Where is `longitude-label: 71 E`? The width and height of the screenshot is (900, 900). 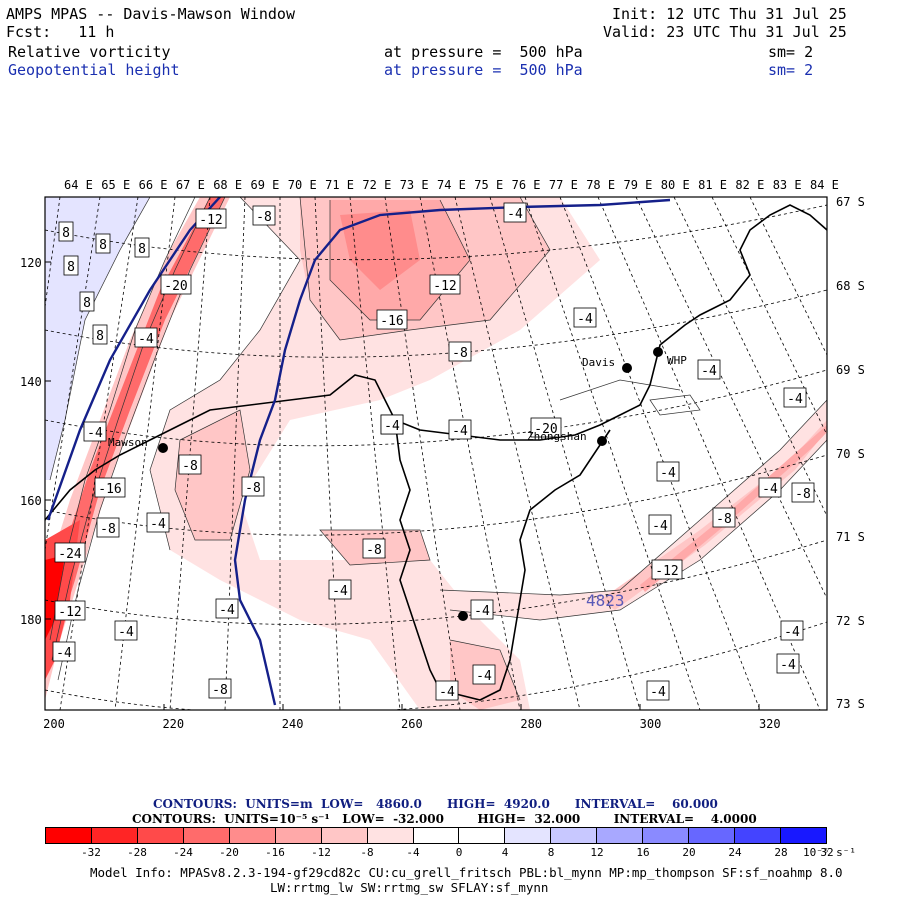 longitude-label: 71 E is located at coordinates (339, 185).